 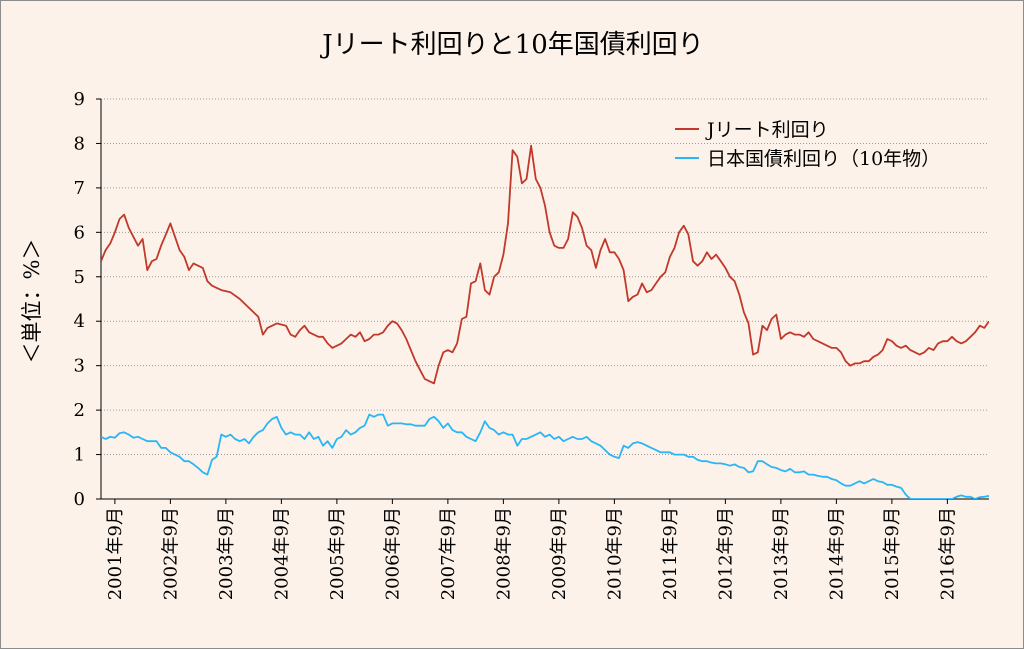 What do you see at coordinates (79, 455) in the screenshot?
I see `y-tick-label: 1` at bounding box center [79, 455].